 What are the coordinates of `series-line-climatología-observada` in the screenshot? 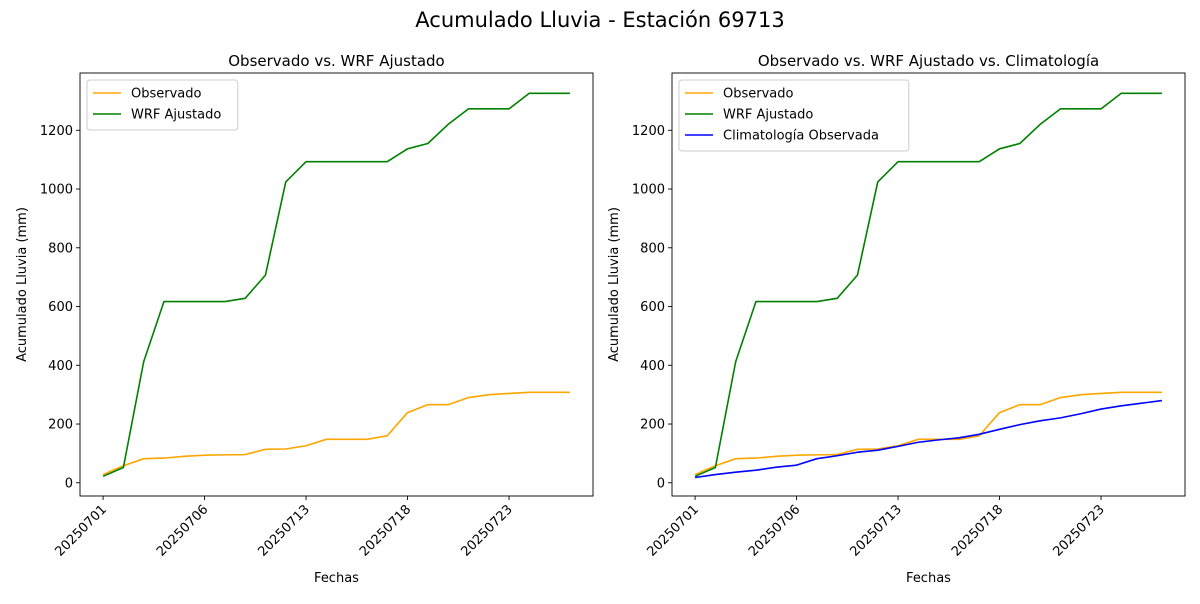 It's located at (928, 439).